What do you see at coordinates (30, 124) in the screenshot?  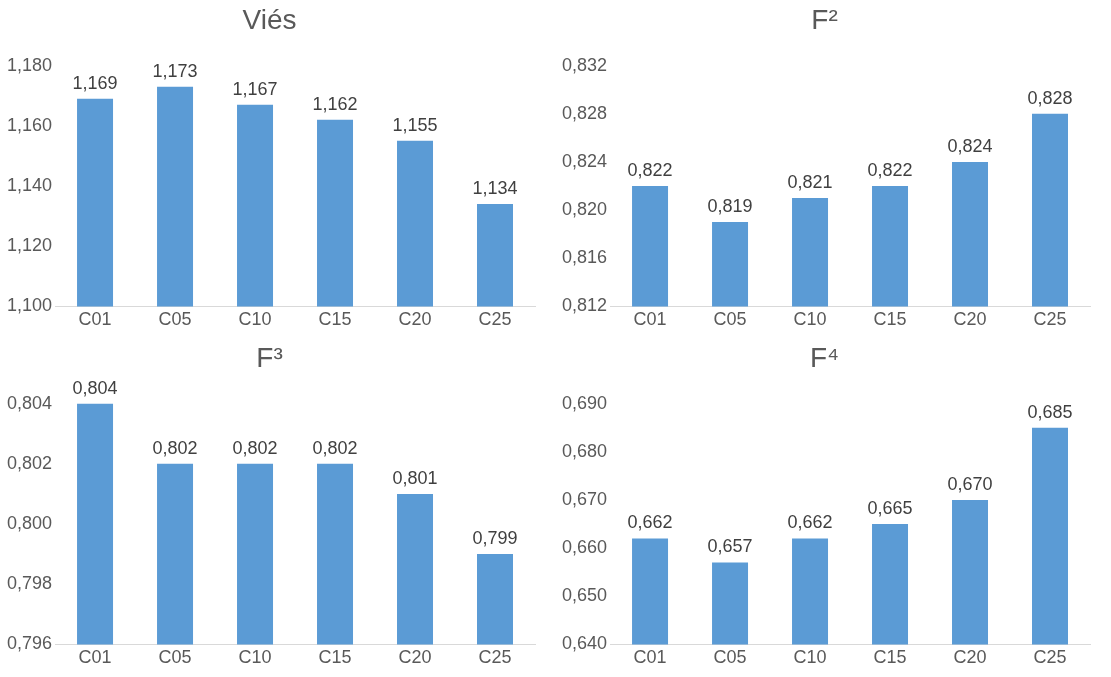 I see `y-tick-label: 1,160` at bounding box center [30, 124].